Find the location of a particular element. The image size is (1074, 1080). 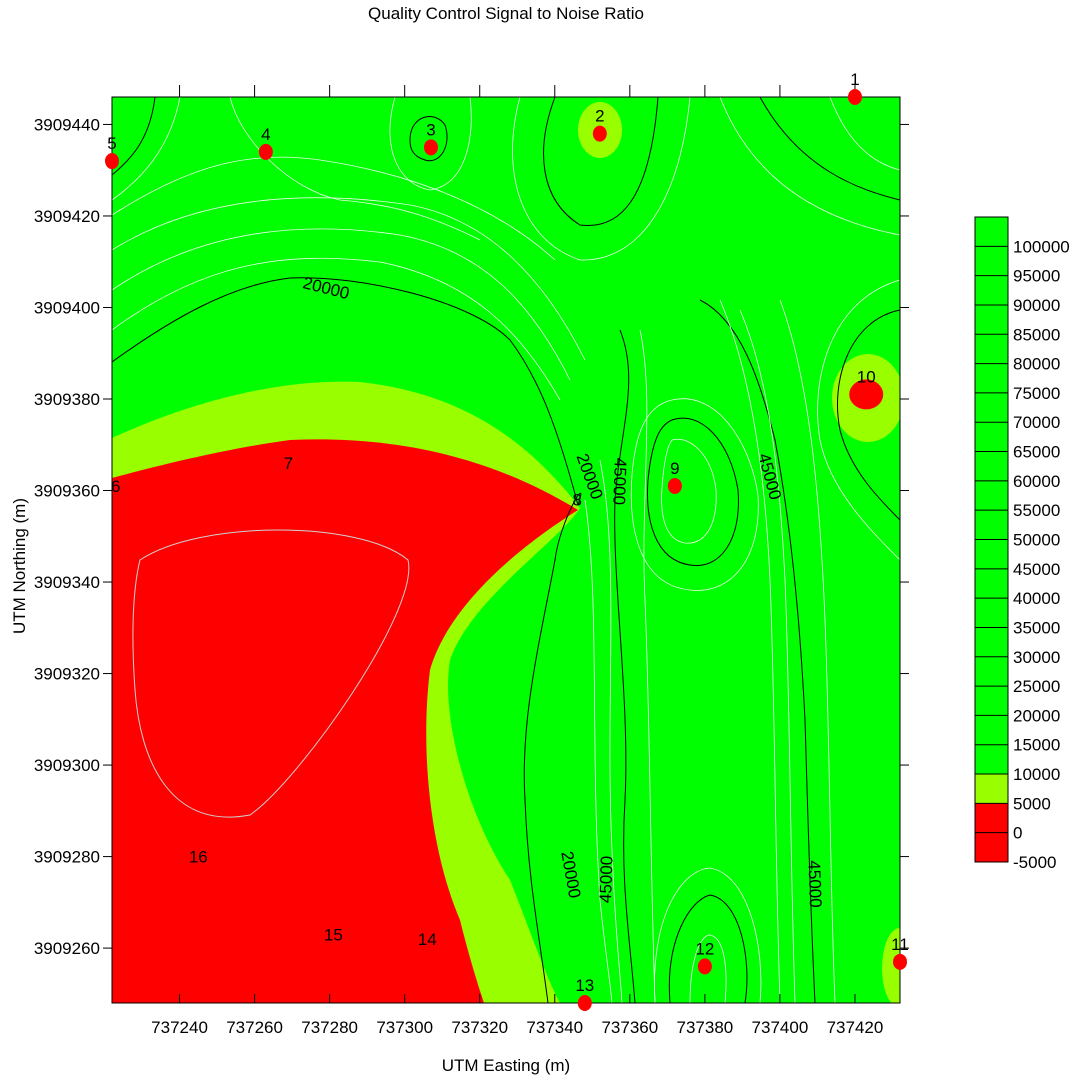

station-label: 3 is located at coordinates (430, 129).